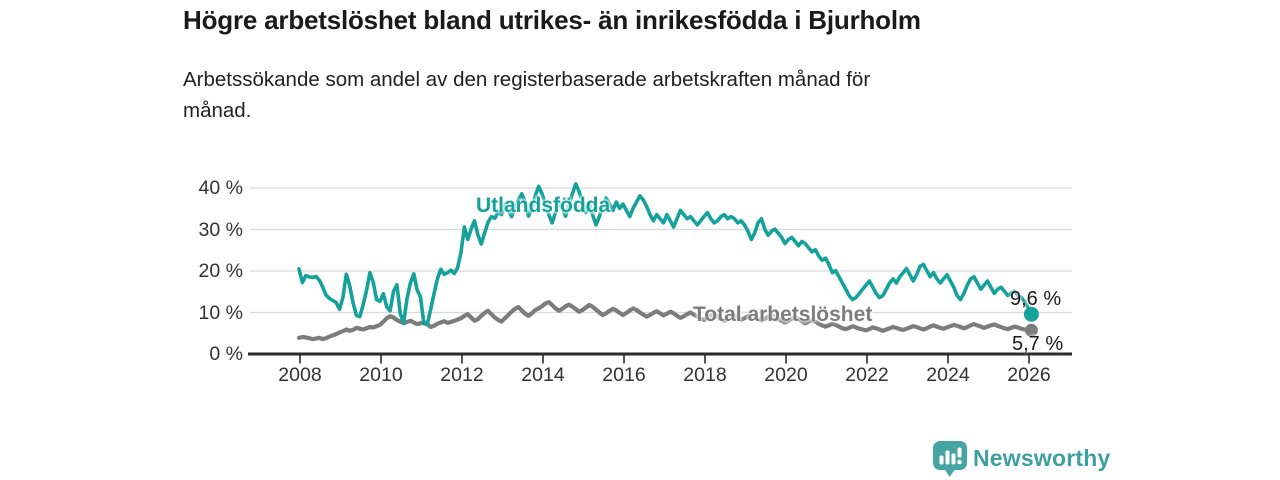  What do you see at coordinates (220, 271) in the screenshot?
I see `y-tick-label-20: 20 %` at bounding box center [220, 271].